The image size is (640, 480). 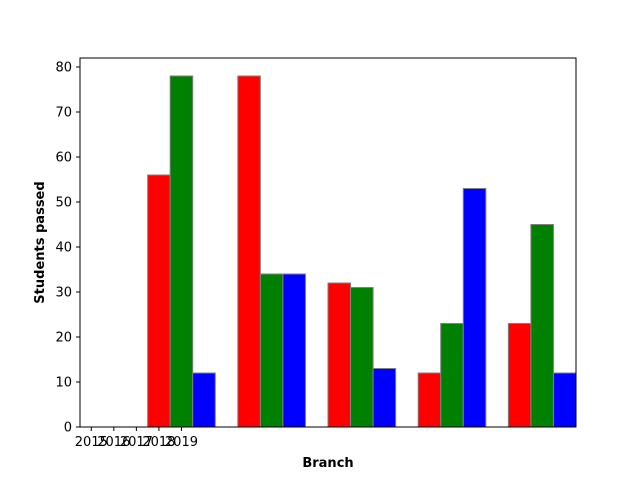 What do you see at coordinates (384, 398) in the screenshot?
I see `bar-series3-group3` at bounding box center [384, 398].